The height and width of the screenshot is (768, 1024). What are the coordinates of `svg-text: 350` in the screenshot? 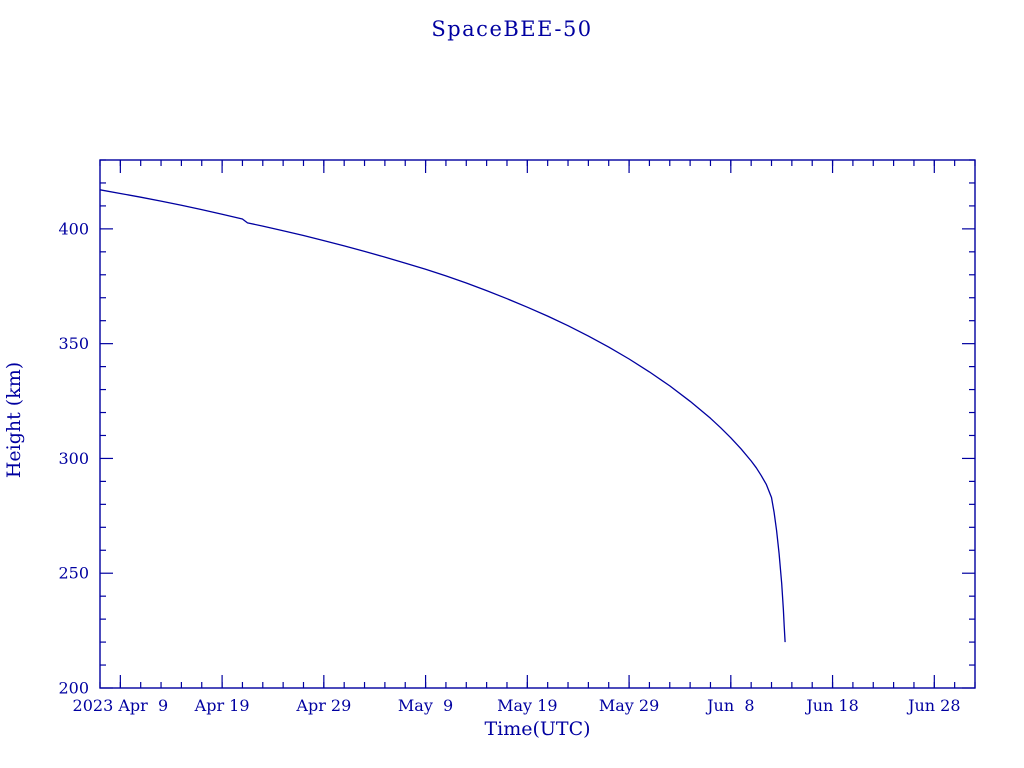 It's located at (73, 343).